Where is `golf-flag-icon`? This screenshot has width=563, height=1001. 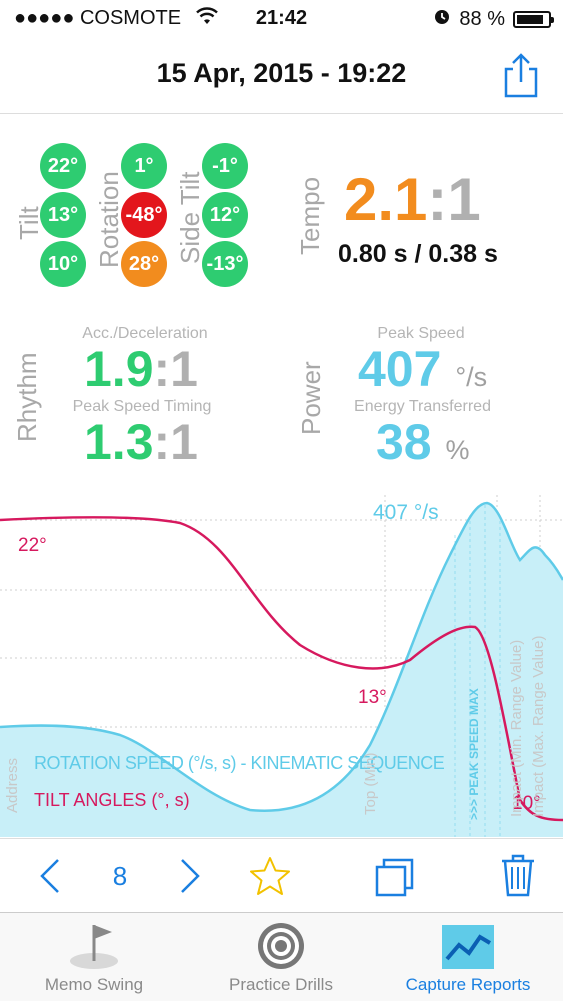 golf-flag-icon is located at coordinates (94, 947).